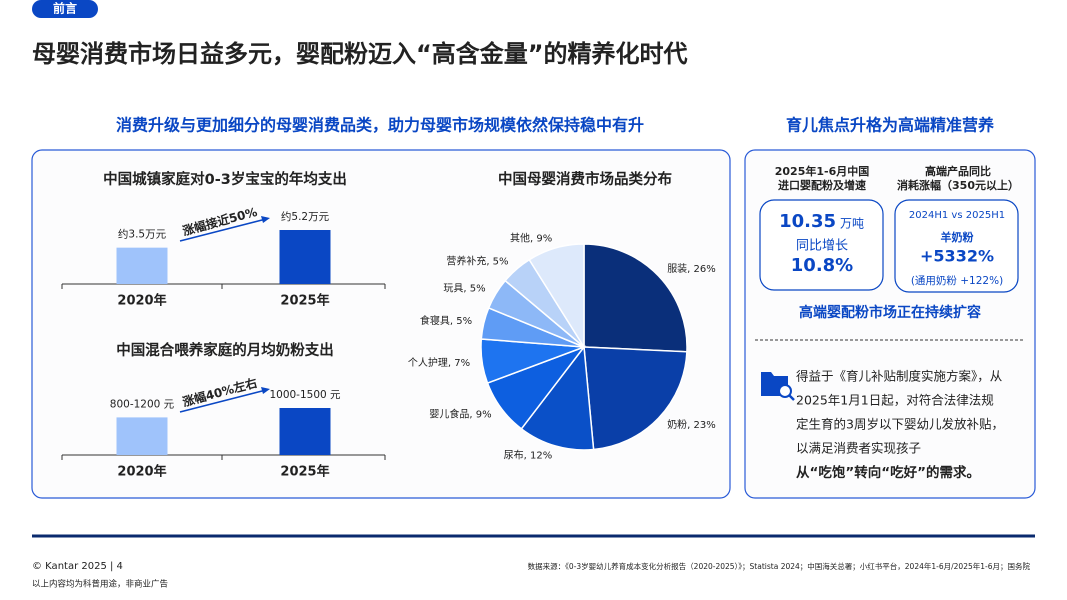 This screenshot has height=600, width=1067. Describe the element at coordinates (464, 288) in the screenshot. I see `slice-label: 玩具, 5%` at that location.